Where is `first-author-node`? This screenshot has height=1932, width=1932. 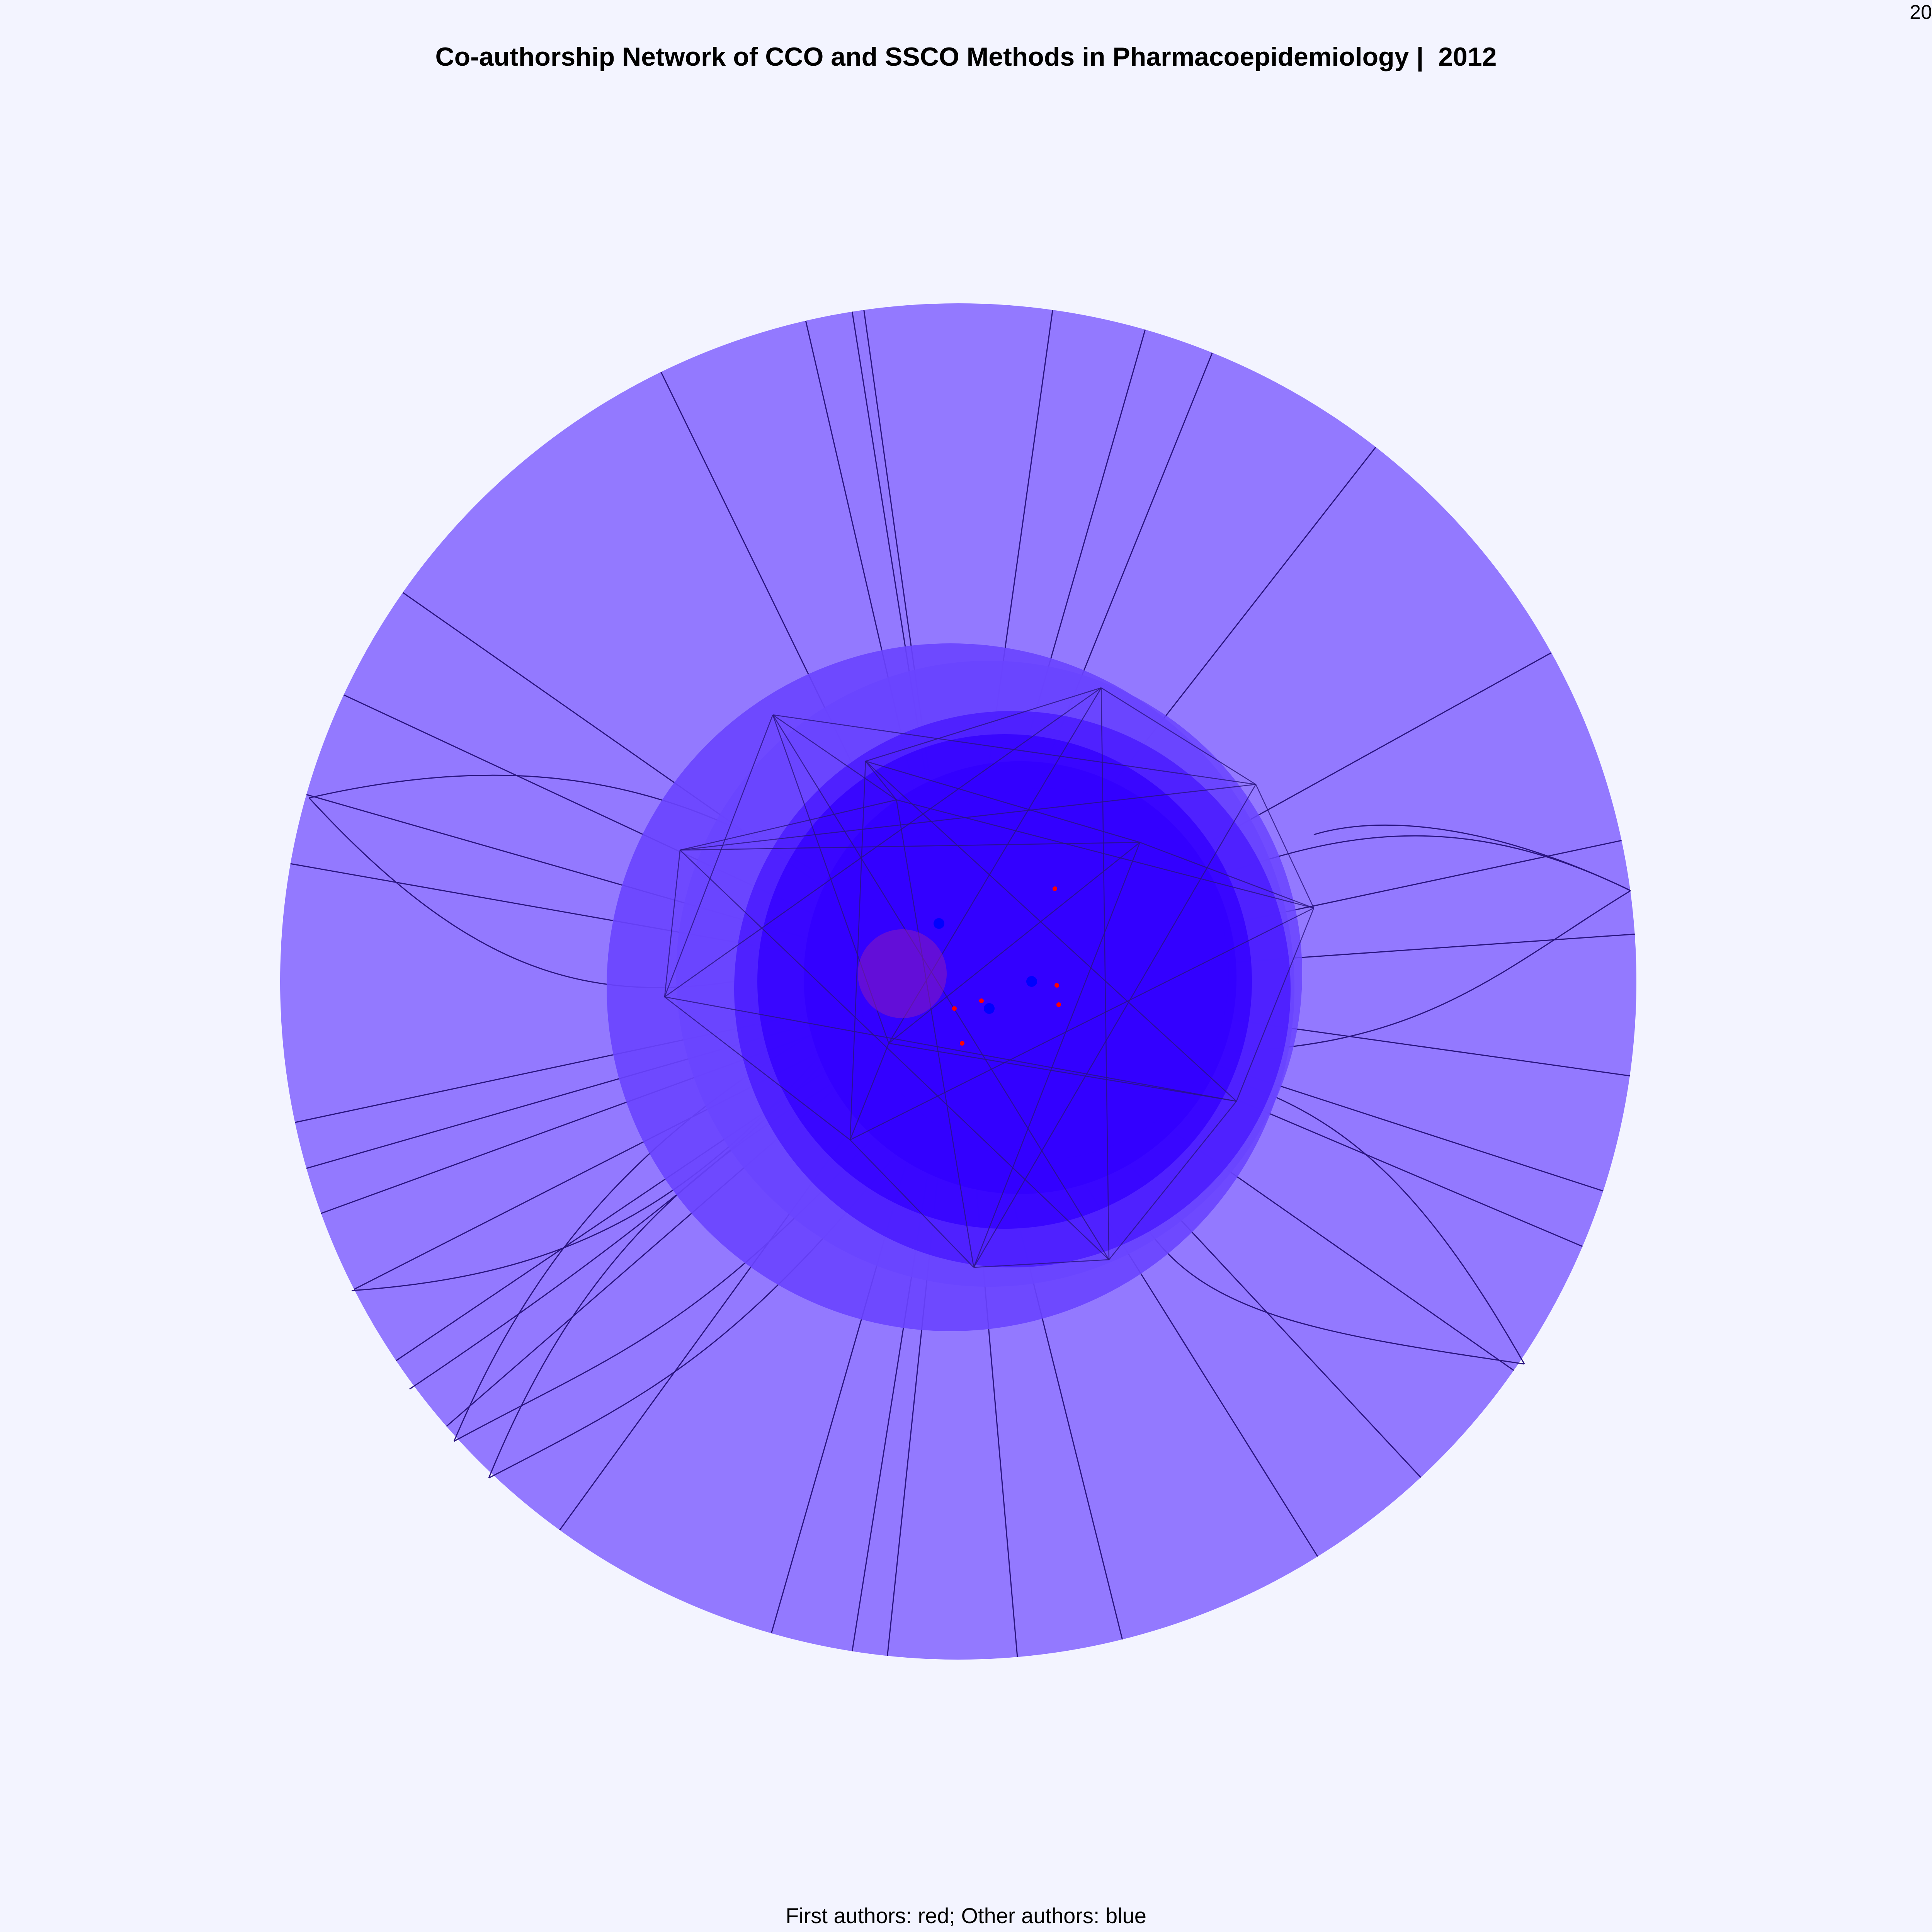
first-author-node is located at coordinates (903, 974).